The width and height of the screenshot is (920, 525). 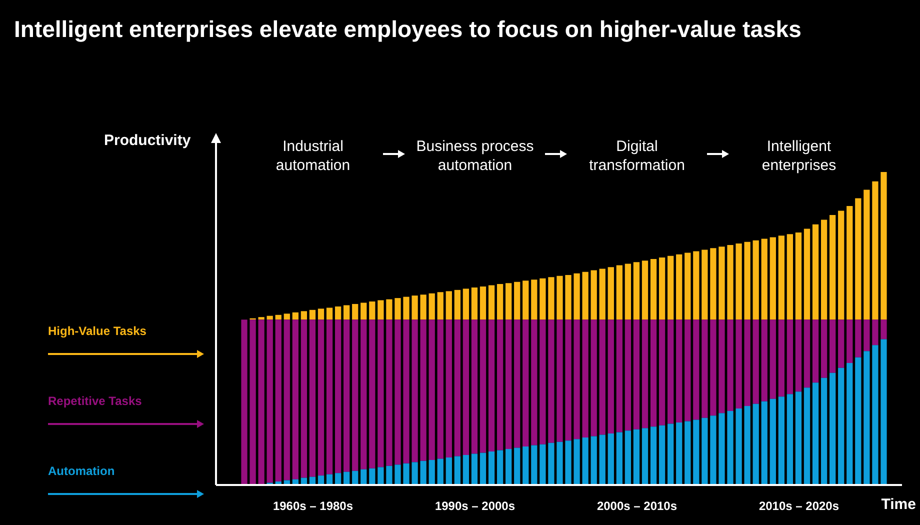 I want to click on text: Repetitive Tasks, so click(x=95, y=401).